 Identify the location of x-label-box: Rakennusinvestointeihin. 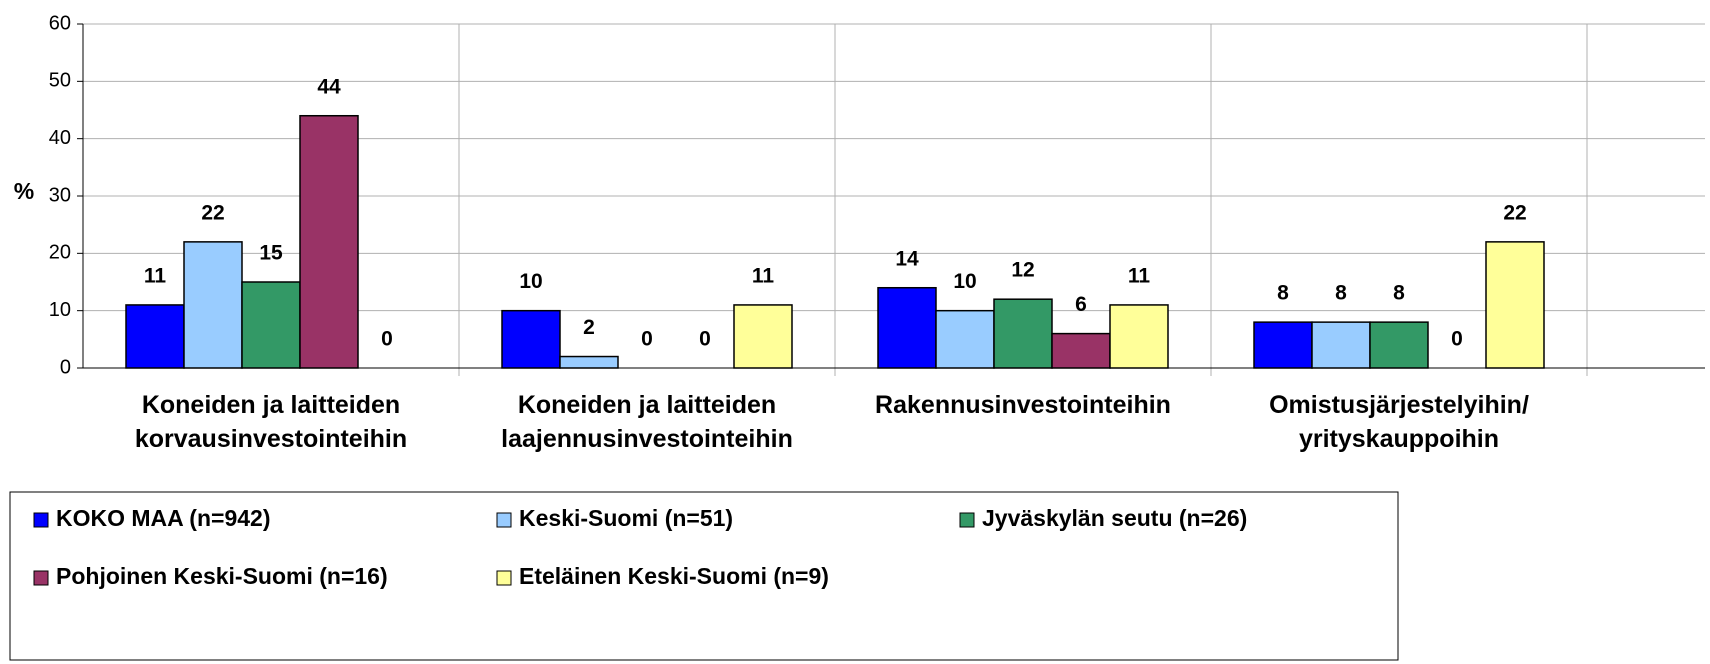
(1023, 405).